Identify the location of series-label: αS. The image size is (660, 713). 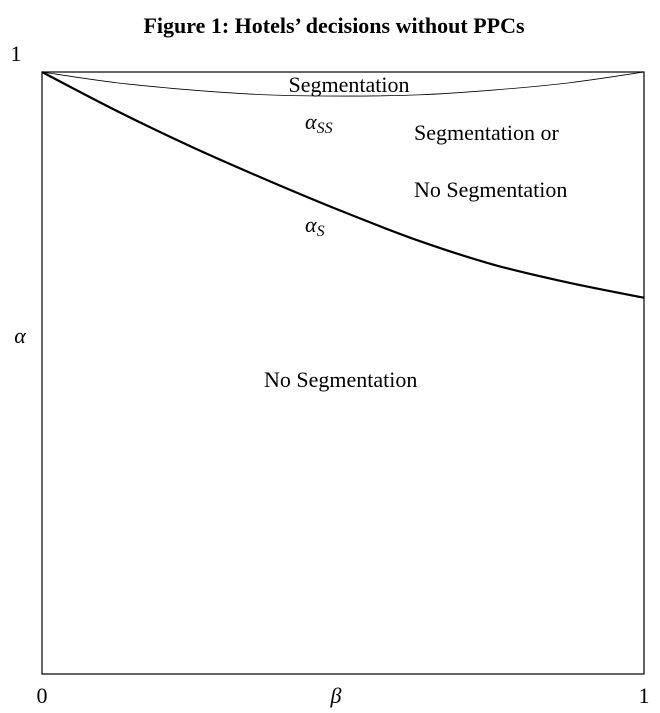
(315, 226).